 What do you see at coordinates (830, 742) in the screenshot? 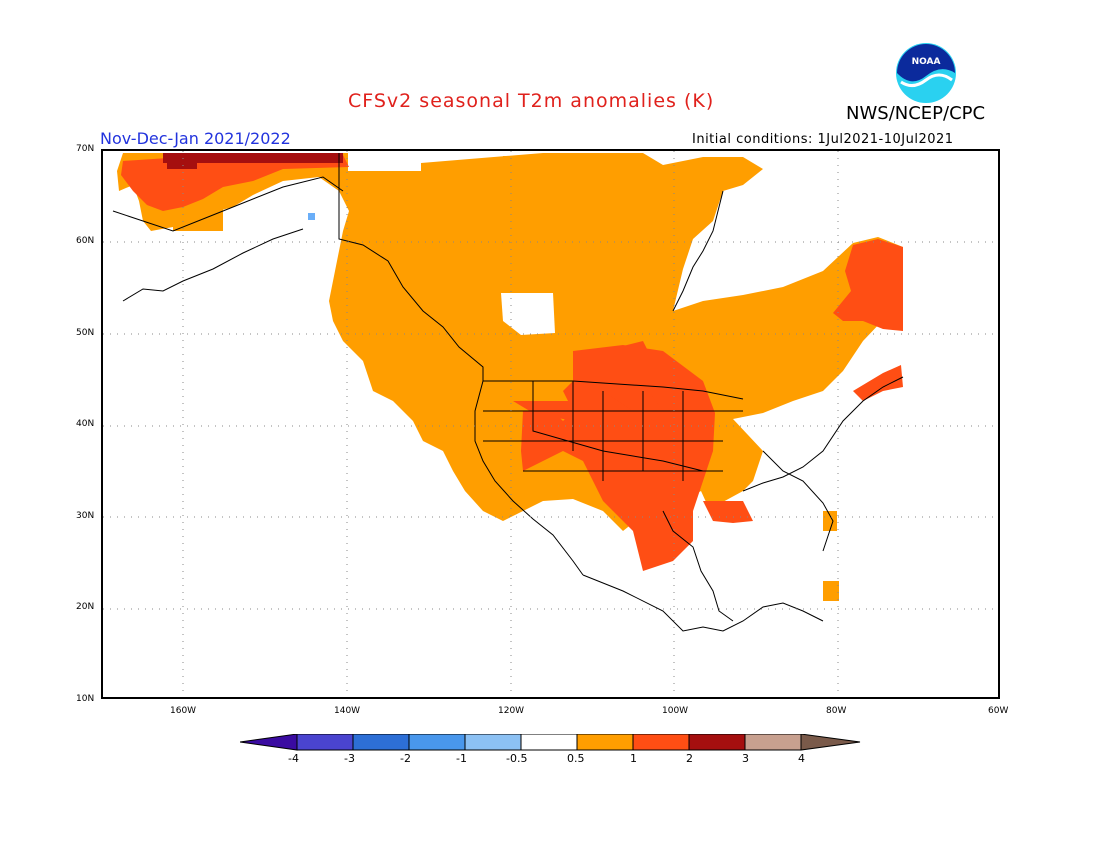
I see `colorbar-arrow-warm` at bounding box center [830, 742].